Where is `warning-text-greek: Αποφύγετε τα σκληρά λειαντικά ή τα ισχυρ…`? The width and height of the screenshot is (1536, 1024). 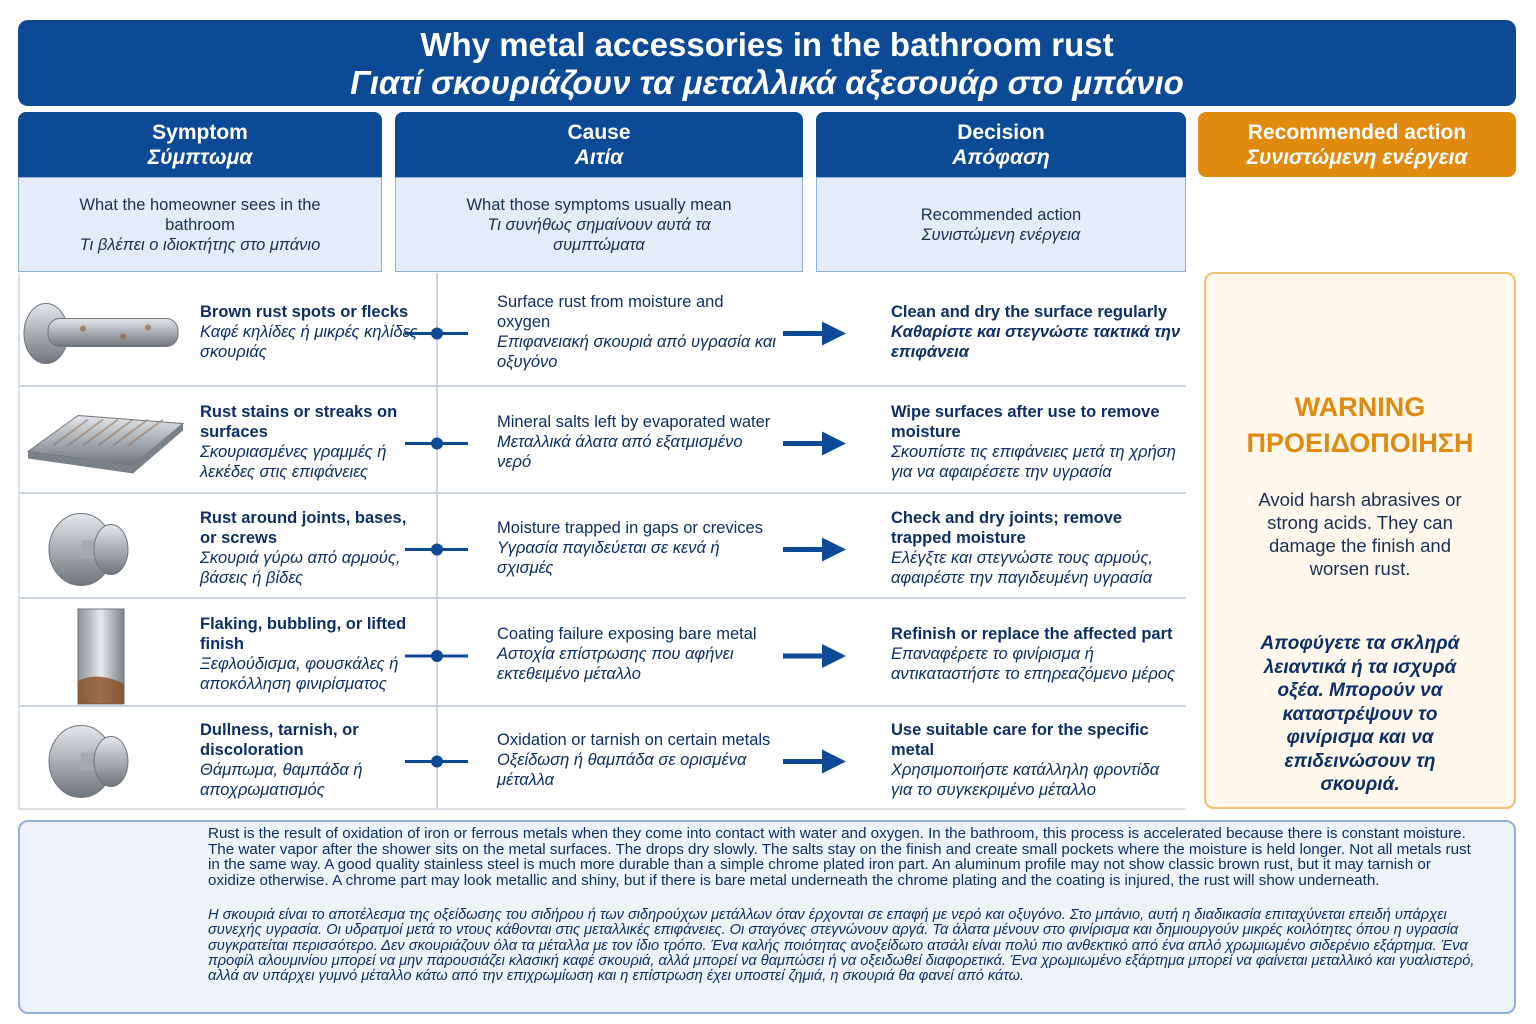 warning-text-greek: Αποφύγετε τα σκληρά λειαντικά ή τα ισχυρ… is located at coordinates (1360, 714).